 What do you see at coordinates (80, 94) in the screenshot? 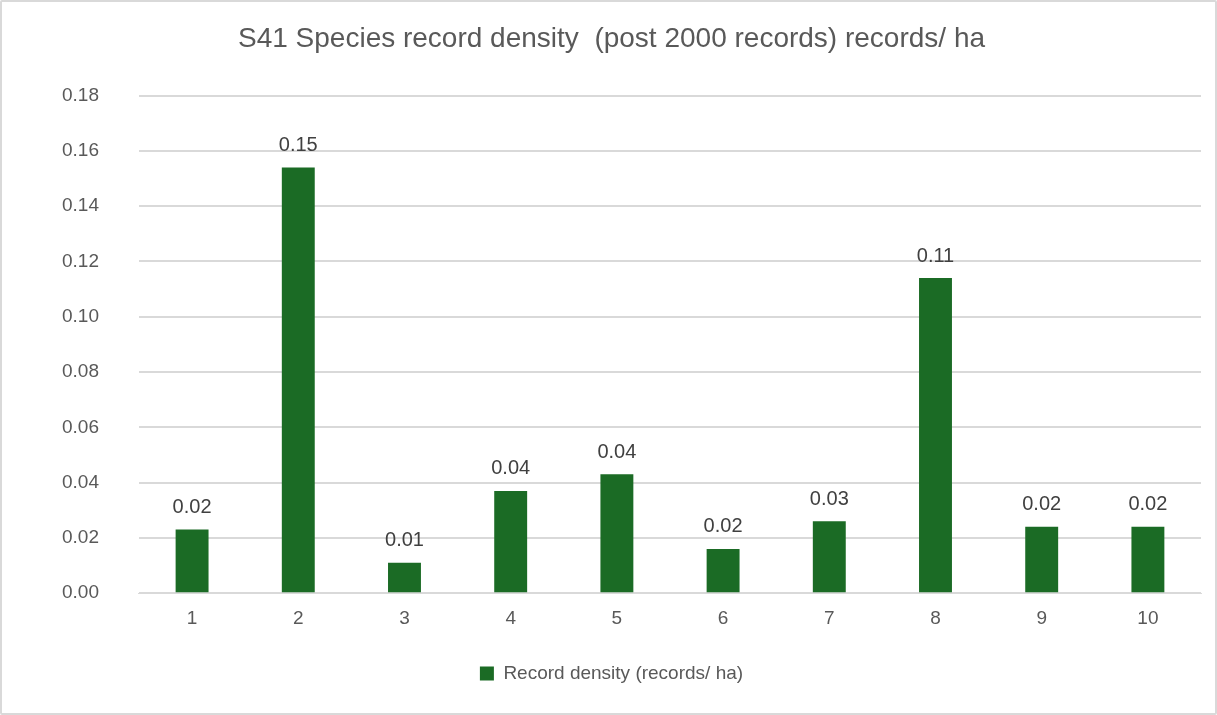
I see `y-tick-label: 0.18` at bounding box center [80, 94].